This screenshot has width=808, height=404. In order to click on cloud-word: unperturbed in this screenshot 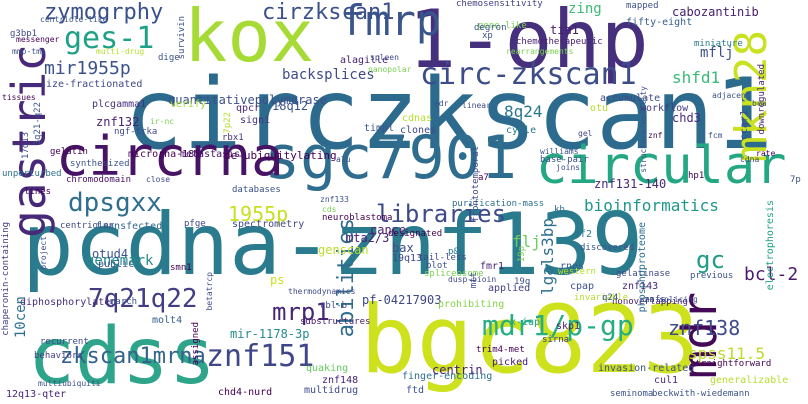, I will do `click(32, 174)`.